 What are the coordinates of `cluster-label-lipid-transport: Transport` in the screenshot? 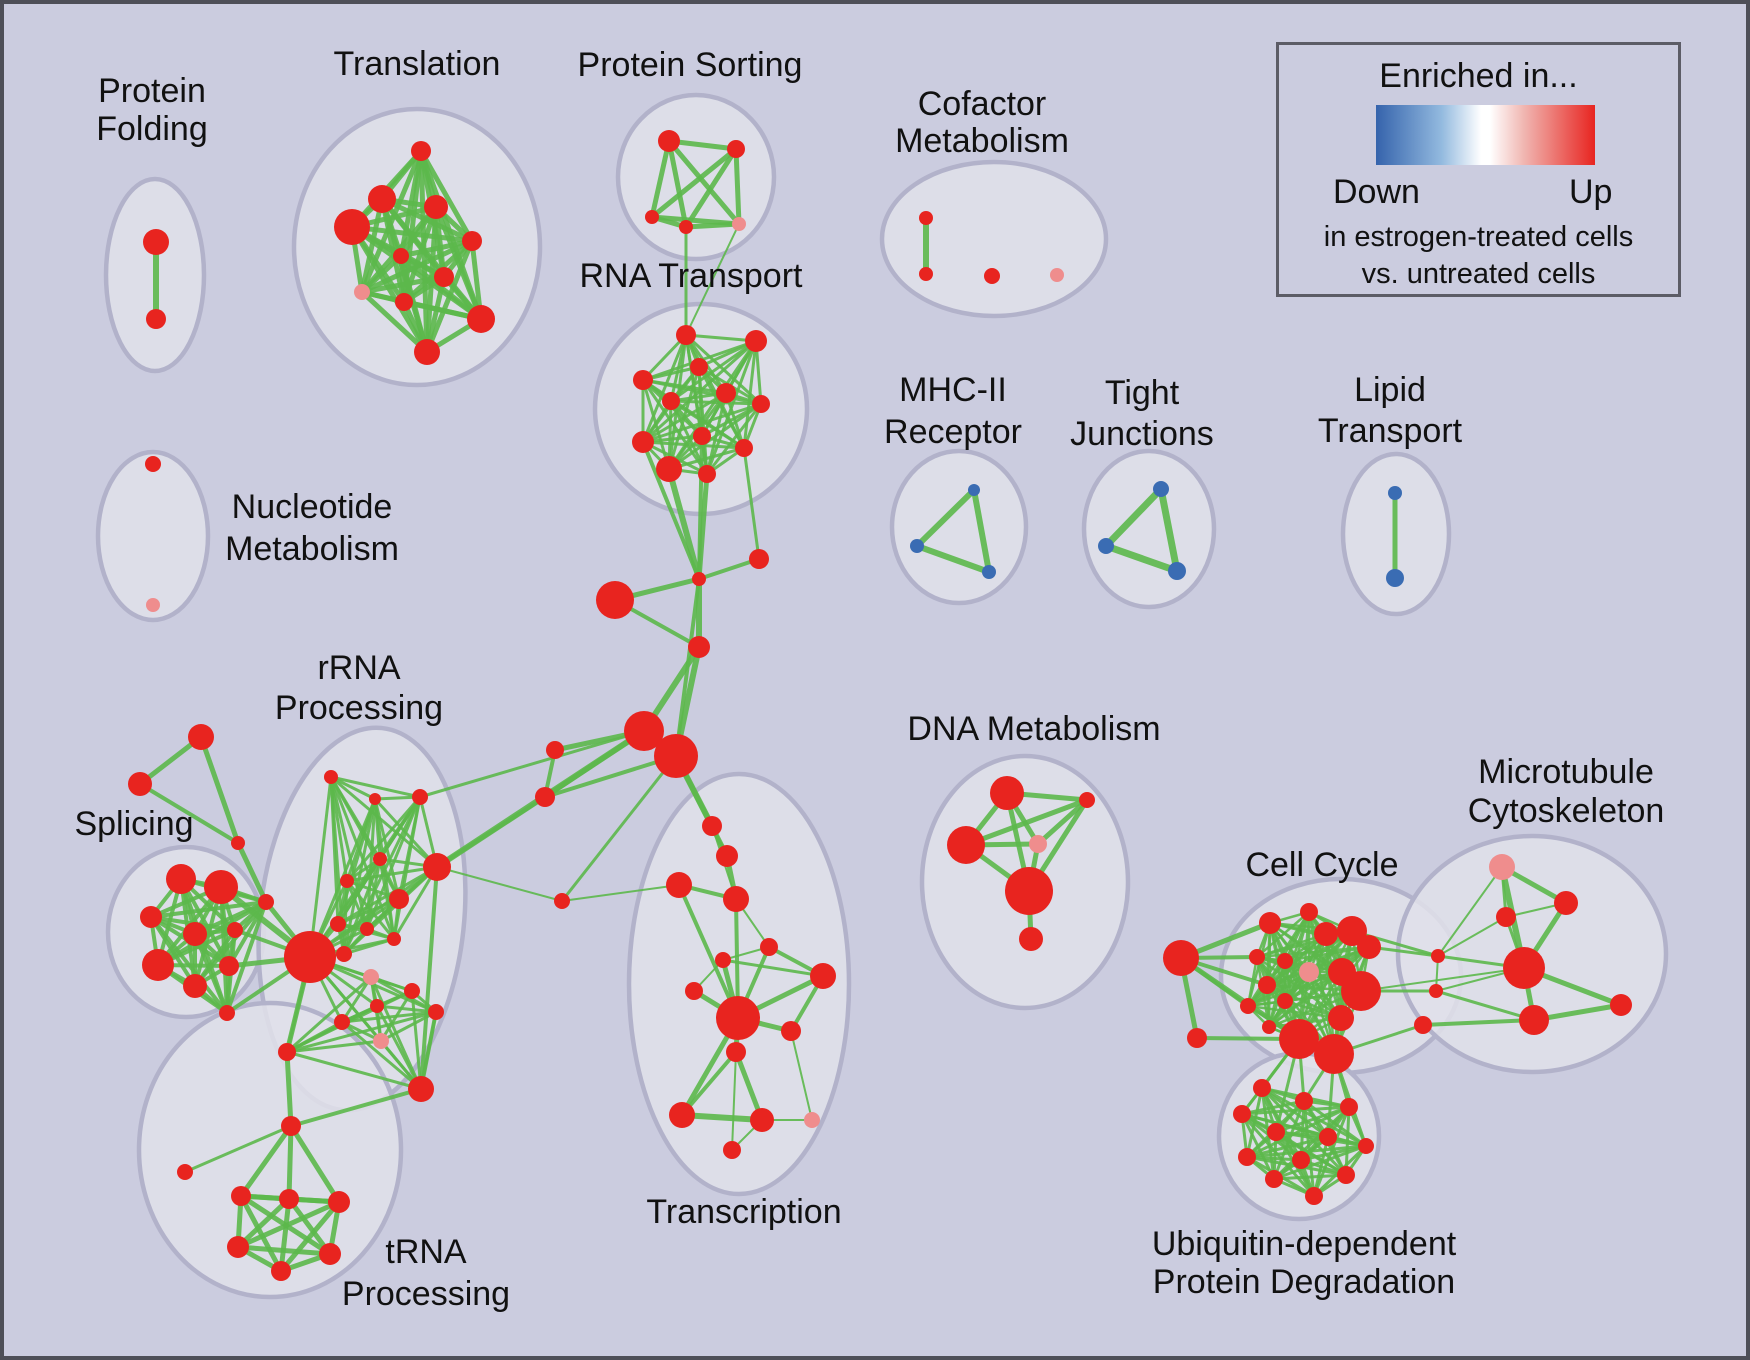 It's located at (1390, 431).